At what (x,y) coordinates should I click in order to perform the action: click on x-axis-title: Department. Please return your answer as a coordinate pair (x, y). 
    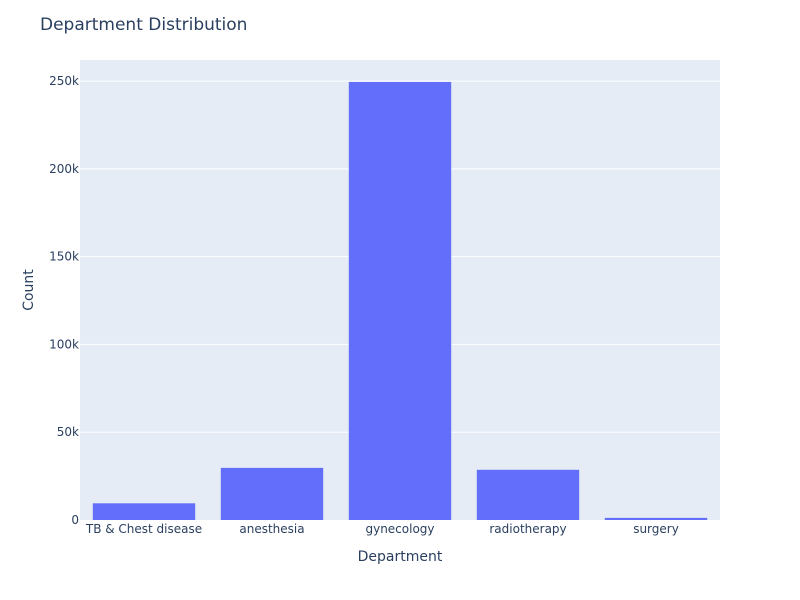
    Looking at the image, I should click on (400, 557).